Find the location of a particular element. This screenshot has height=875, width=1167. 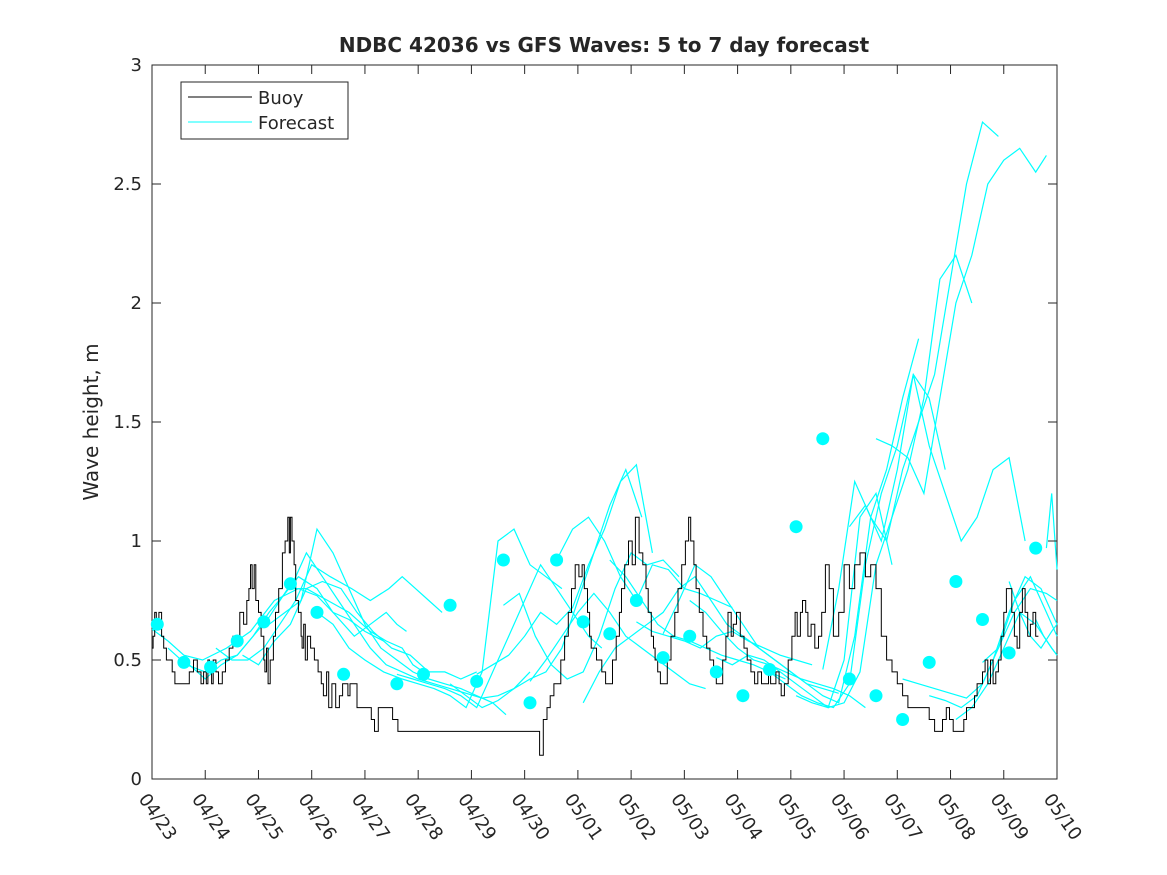

x-tick-label: 04/25 is located at coordinates (263, 817).